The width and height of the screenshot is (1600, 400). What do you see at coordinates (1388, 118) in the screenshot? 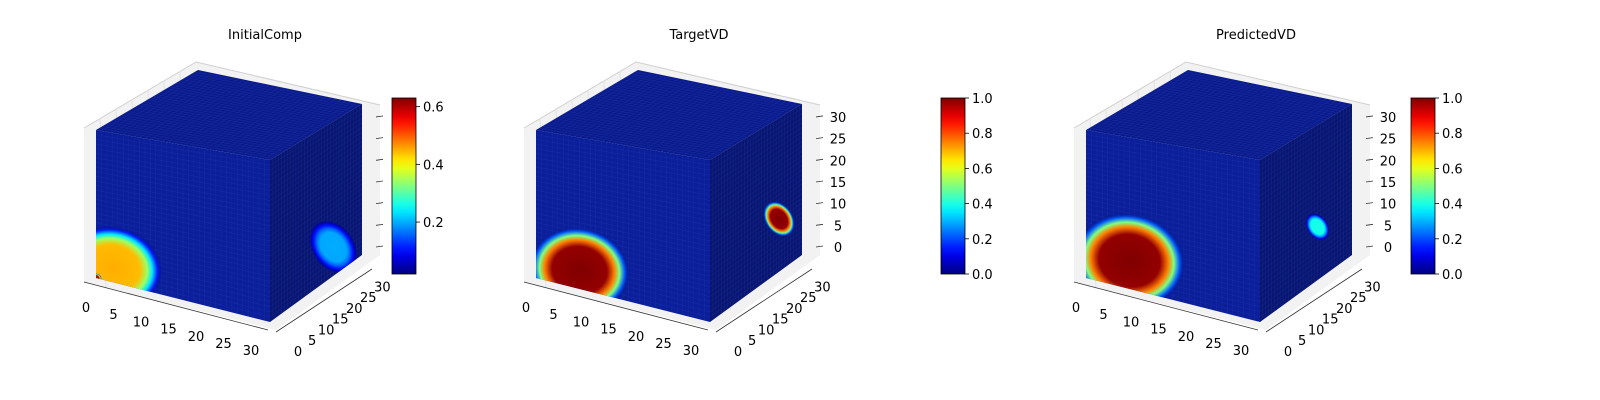
I see `z-tick-label: 30` at bounding box center [1388, 118].